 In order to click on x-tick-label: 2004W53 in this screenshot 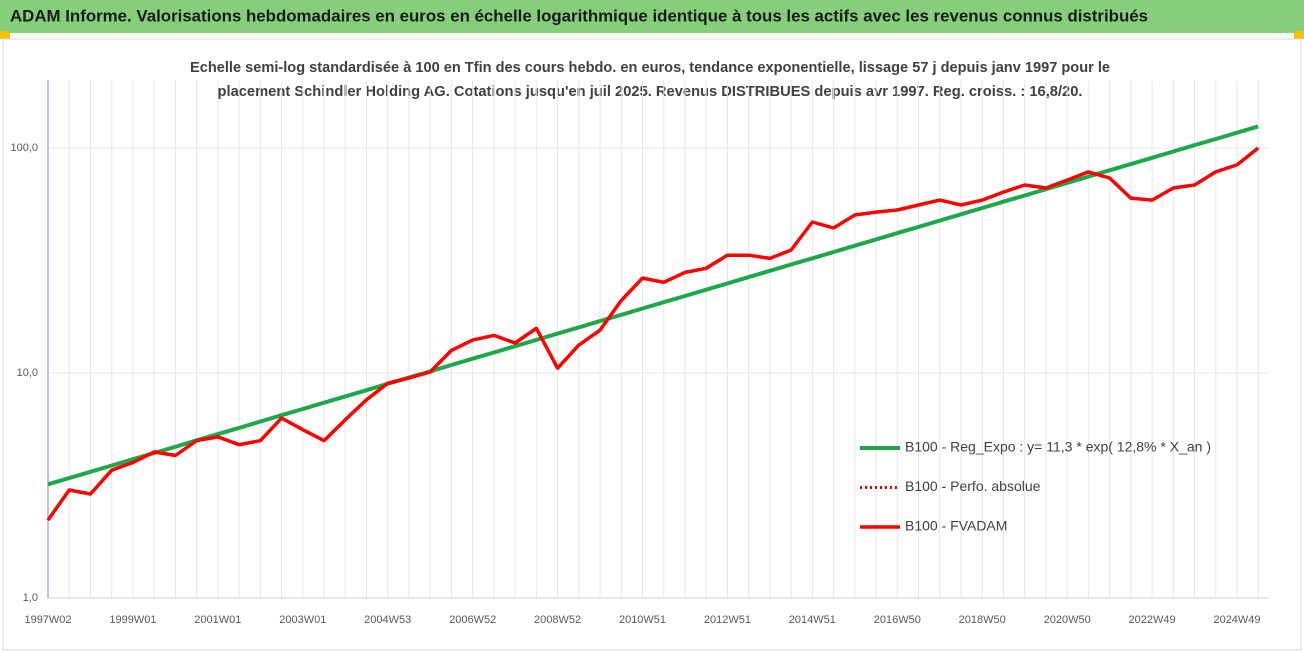, I will do `click(387, 620)`.